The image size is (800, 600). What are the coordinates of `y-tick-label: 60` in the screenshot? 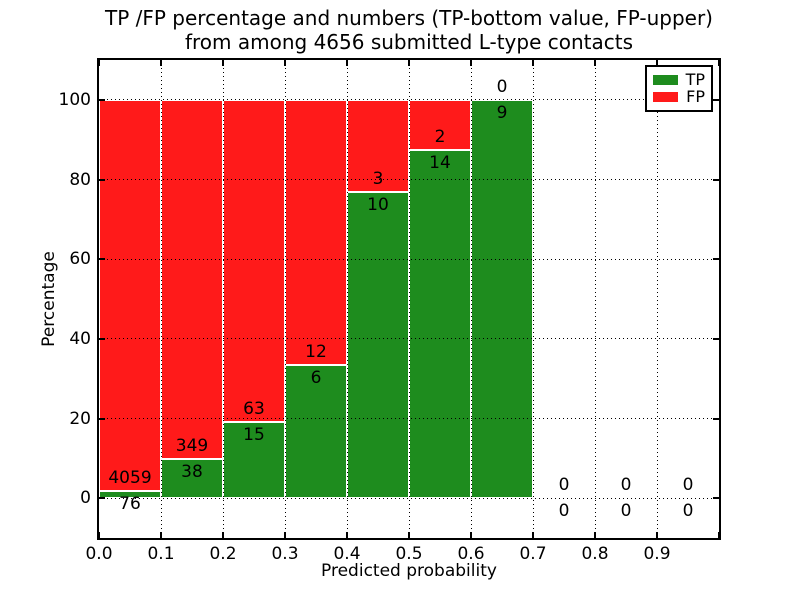 It's located at (80, 259).